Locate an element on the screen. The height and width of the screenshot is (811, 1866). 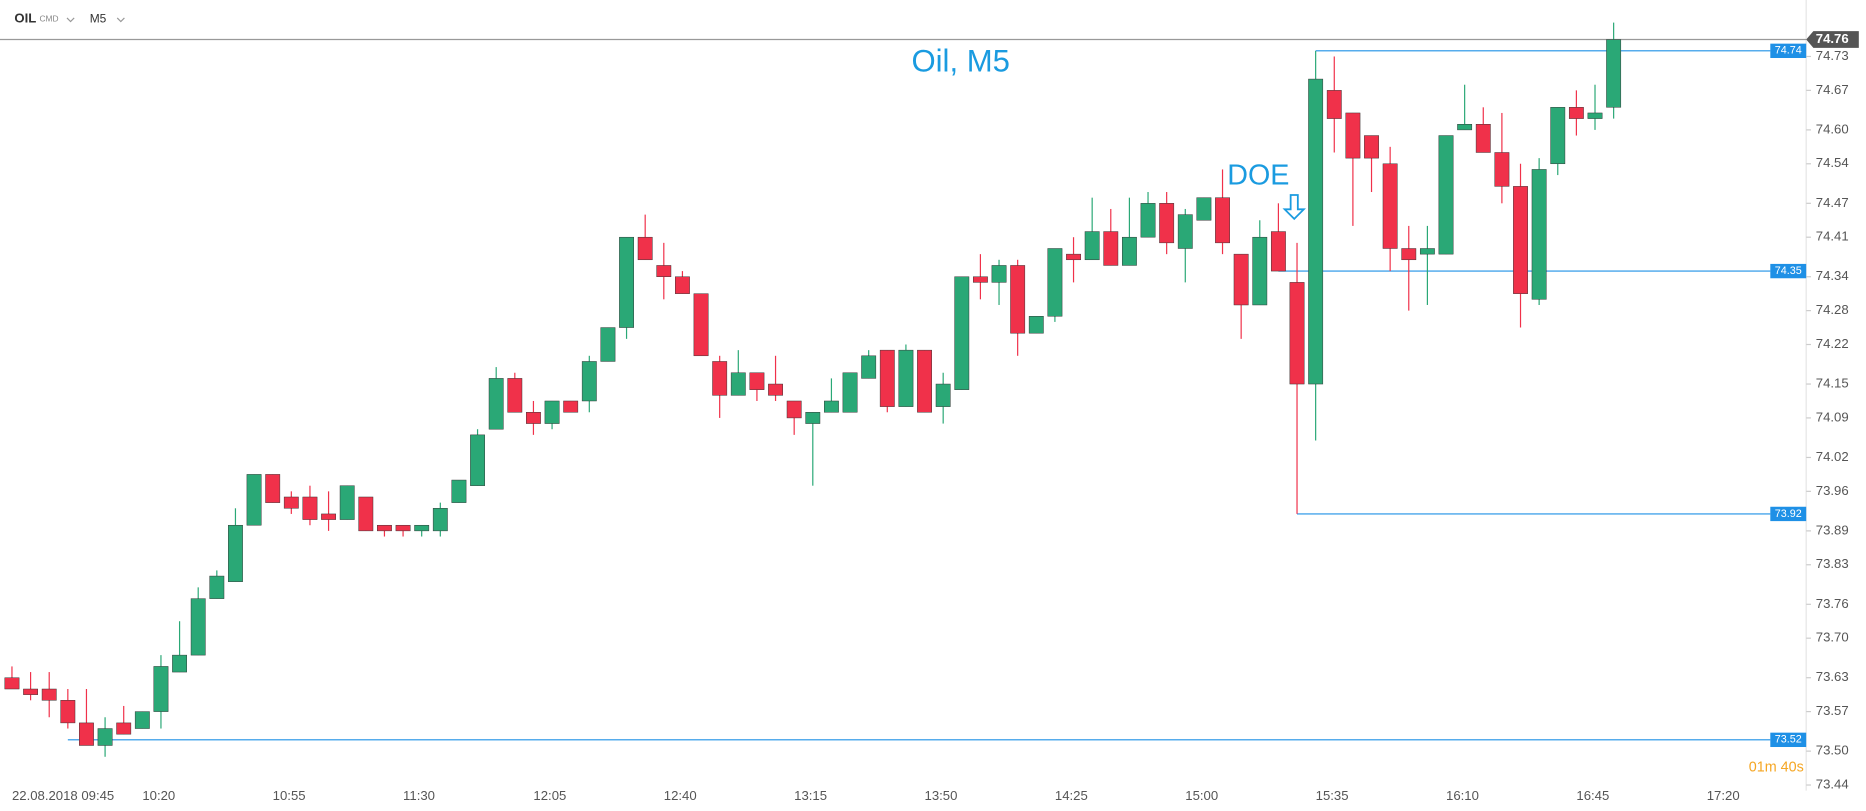
y-tick-label: 73.83 is located at coordinates (1832, 563).